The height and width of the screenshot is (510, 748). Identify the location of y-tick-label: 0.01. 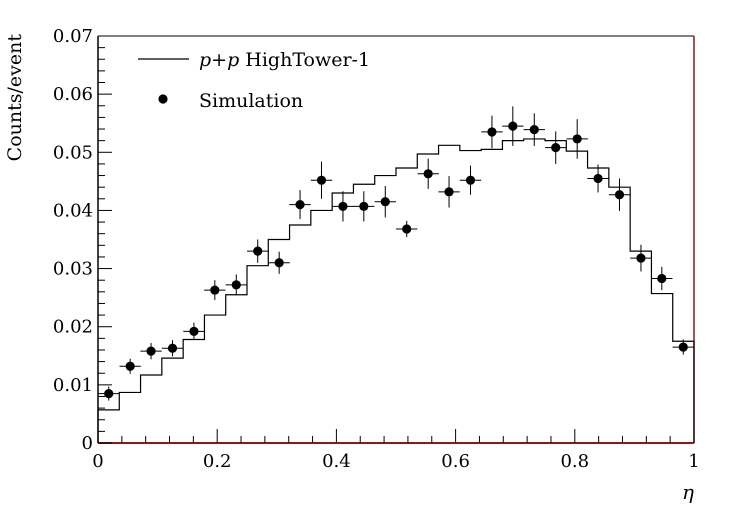
(73, 385).